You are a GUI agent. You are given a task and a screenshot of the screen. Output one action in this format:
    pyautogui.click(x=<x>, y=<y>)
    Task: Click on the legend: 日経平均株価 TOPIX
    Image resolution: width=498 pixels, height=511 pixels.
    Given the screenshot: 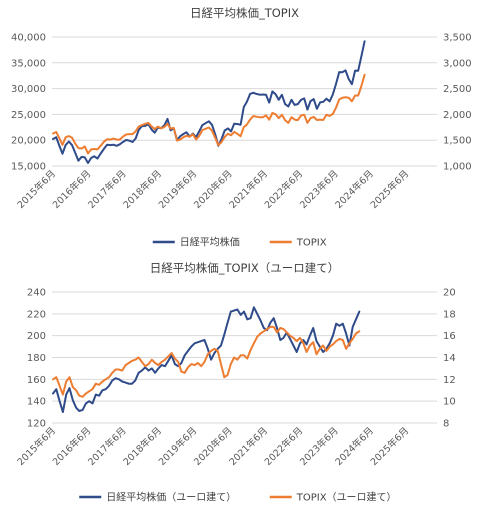 What is the action you would take?
    pyautogui.click(x=239, y=242)
    